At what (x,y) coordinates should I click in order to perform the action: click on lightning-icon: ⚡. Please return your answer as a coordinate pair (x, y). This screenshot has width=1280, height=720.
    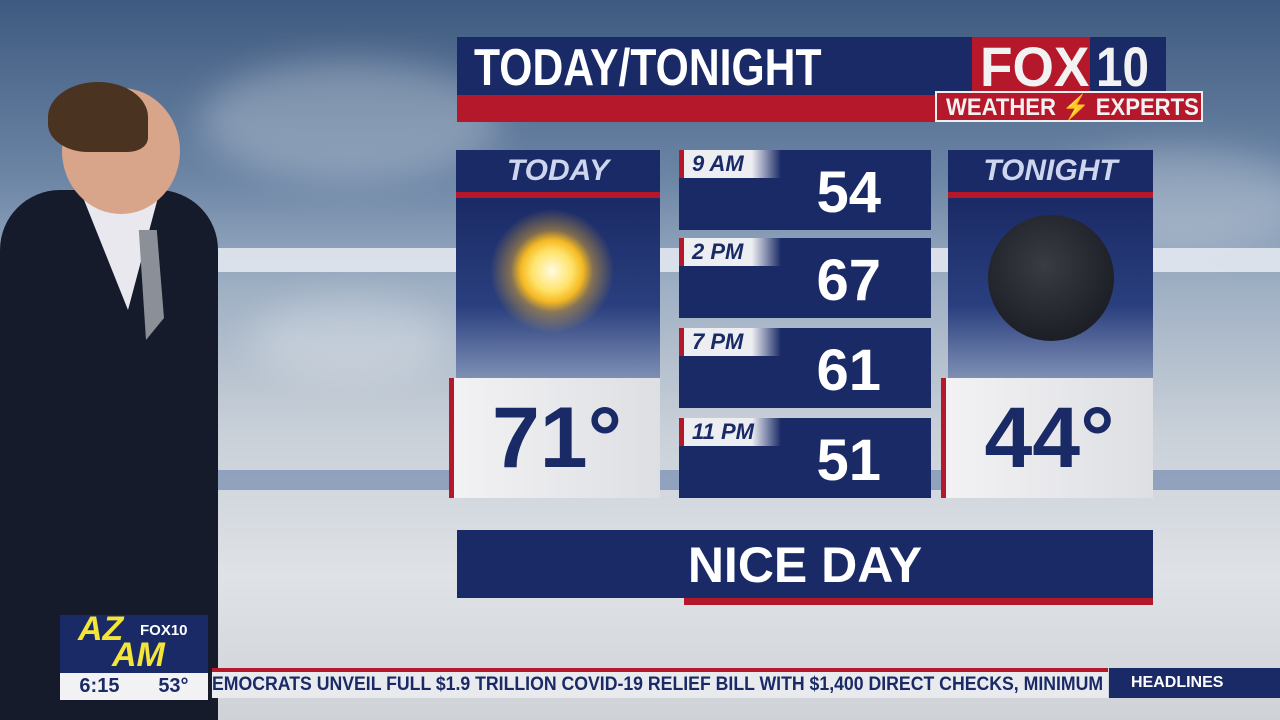
    Looking at the image, I should click on (1076, 107).